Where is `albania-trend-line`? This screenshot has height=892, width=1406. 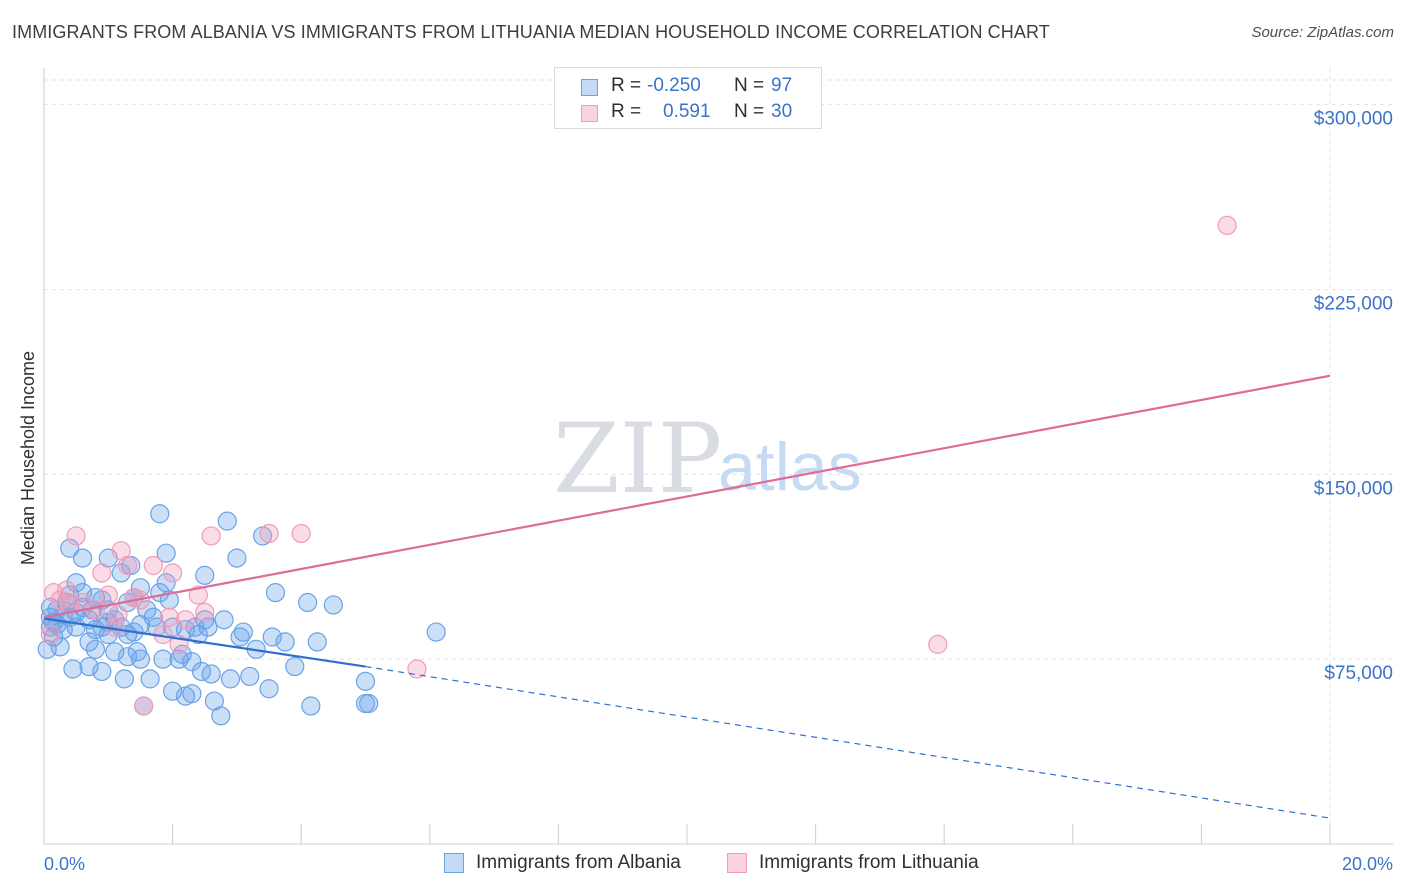
albania-trend-line is located at coordinates (204, 642).